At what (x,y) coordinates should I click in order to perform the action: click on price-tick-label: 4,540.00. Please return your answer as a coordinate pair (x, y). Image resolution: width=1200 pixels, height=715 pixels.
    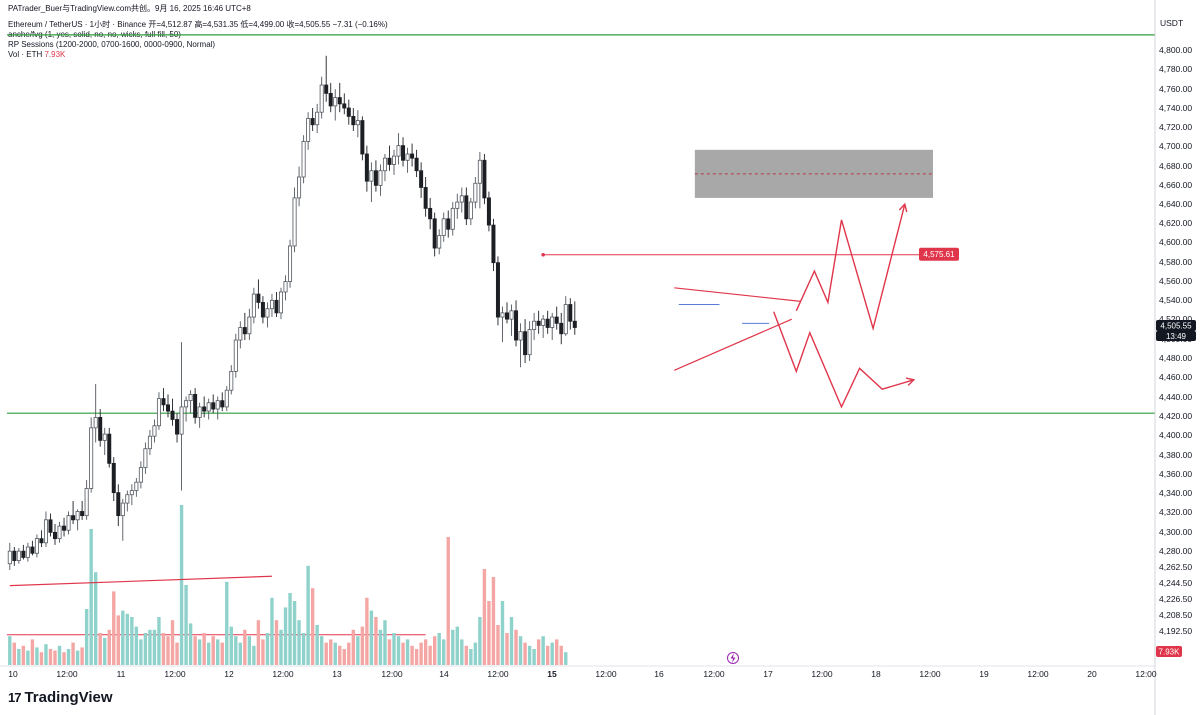
    Looking at the image, I should click on (1175, 300).